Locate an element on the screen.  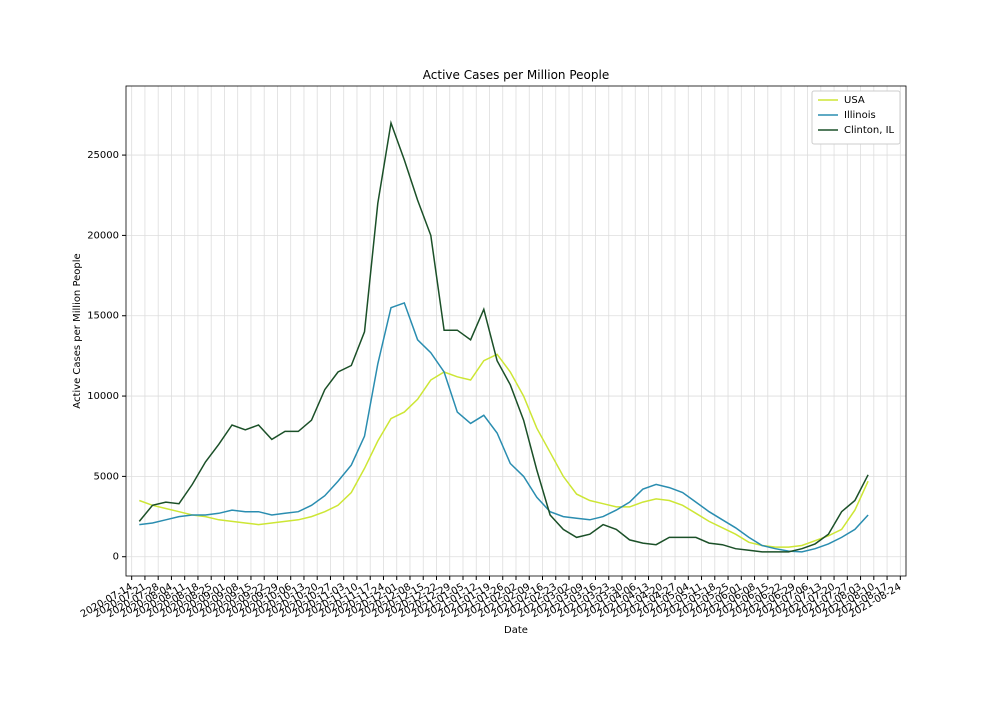
y-tick-label: 10000 is located at coordinates (103, 396).